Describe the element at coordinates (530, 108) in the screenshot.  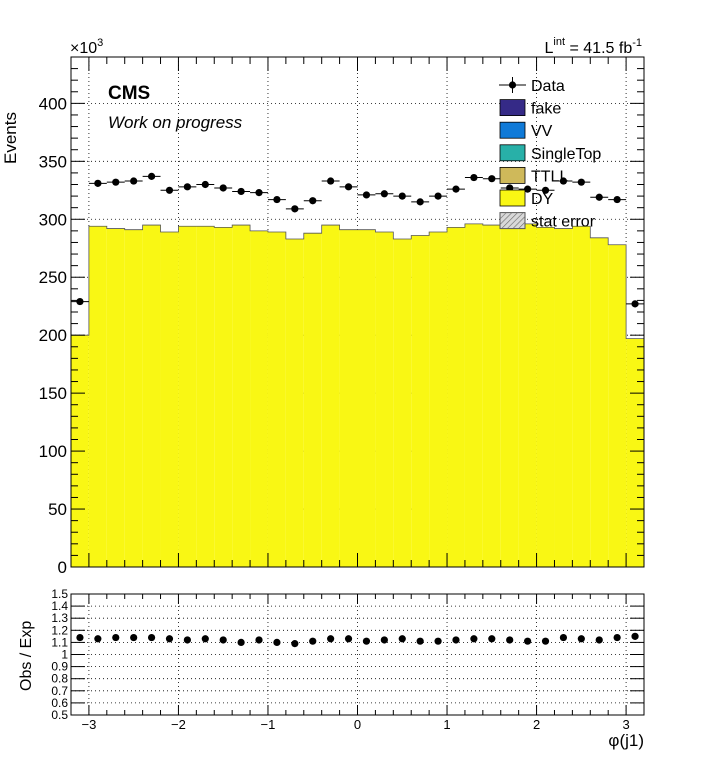
I see `legend-entry: fake` at that location.